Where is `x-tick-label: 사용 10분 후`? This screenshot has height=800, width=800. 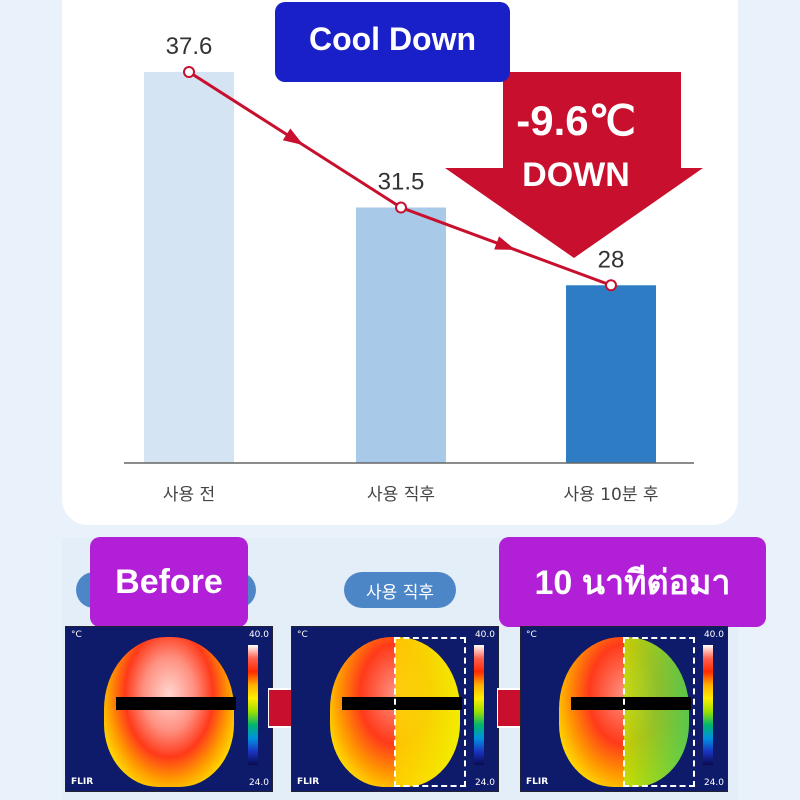
x-tick-label: 사용 10분 후 is located at coordinates (611, 495).